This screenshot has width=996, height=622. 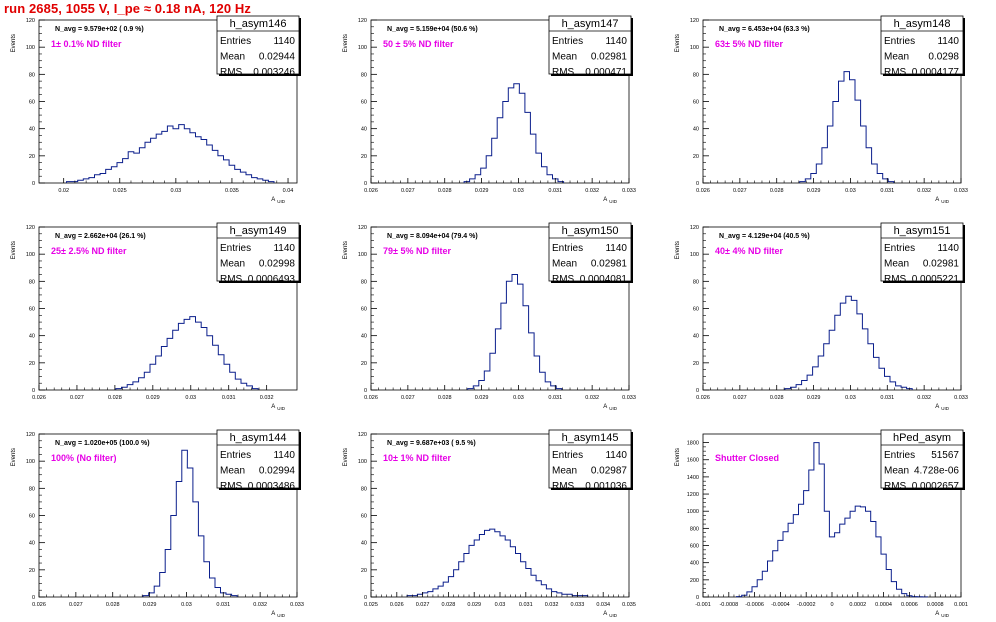 What do you see at coordinates (449, 235) in the screenshot?
I see `navg-box: N_avg = 8.094e+04 (79.4 %)` at bounding box center [449, 235].